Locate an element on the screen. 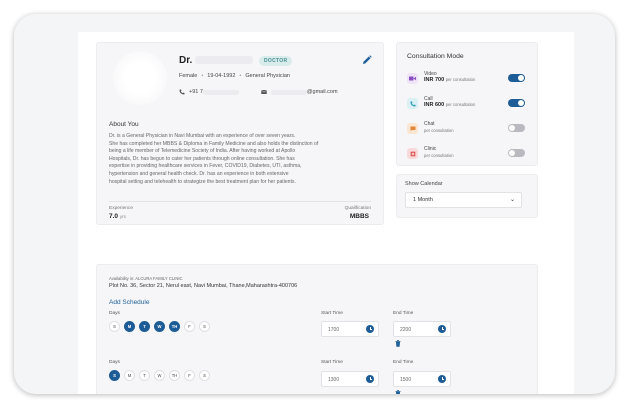 The image size is (639, 408). call-toggle is located at coordinates (516, 103).